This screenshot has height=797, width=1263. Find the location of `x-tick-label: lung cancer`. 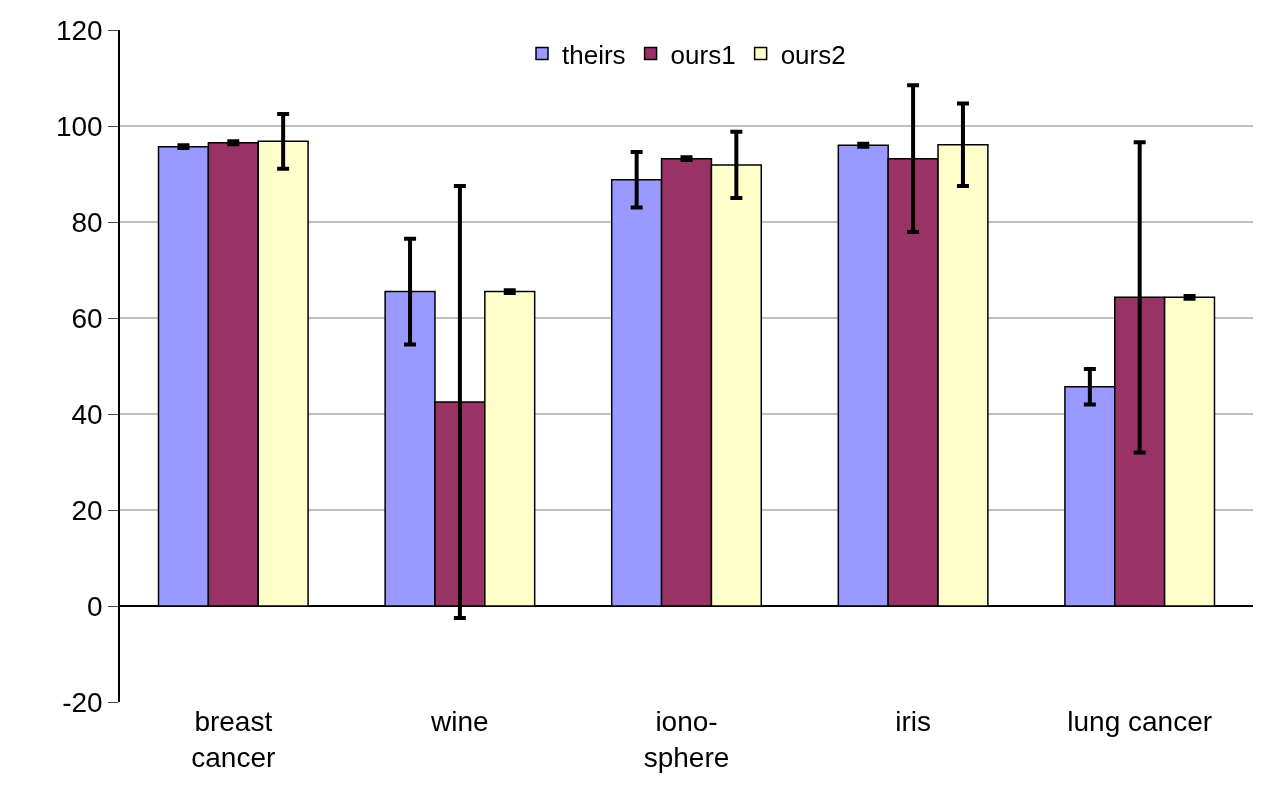

x-tick-label: lung cancer is located at coordinates (1140, 721).